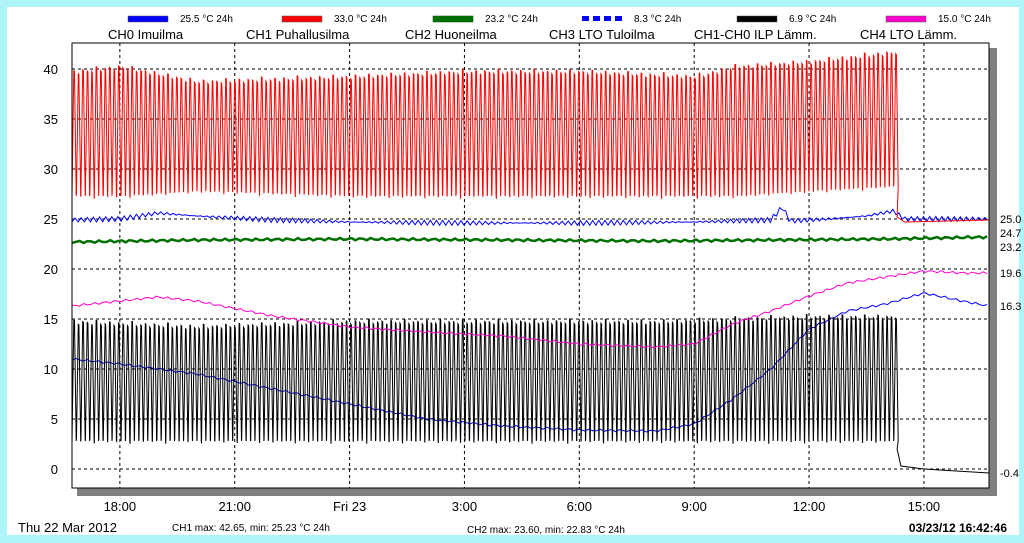 This screenshot has height=543, width=1024. What do you see at coordinates (1010, 220) in the screenshot?
I see `right-value-label: 25.0` at bounding box center [1010, 220].